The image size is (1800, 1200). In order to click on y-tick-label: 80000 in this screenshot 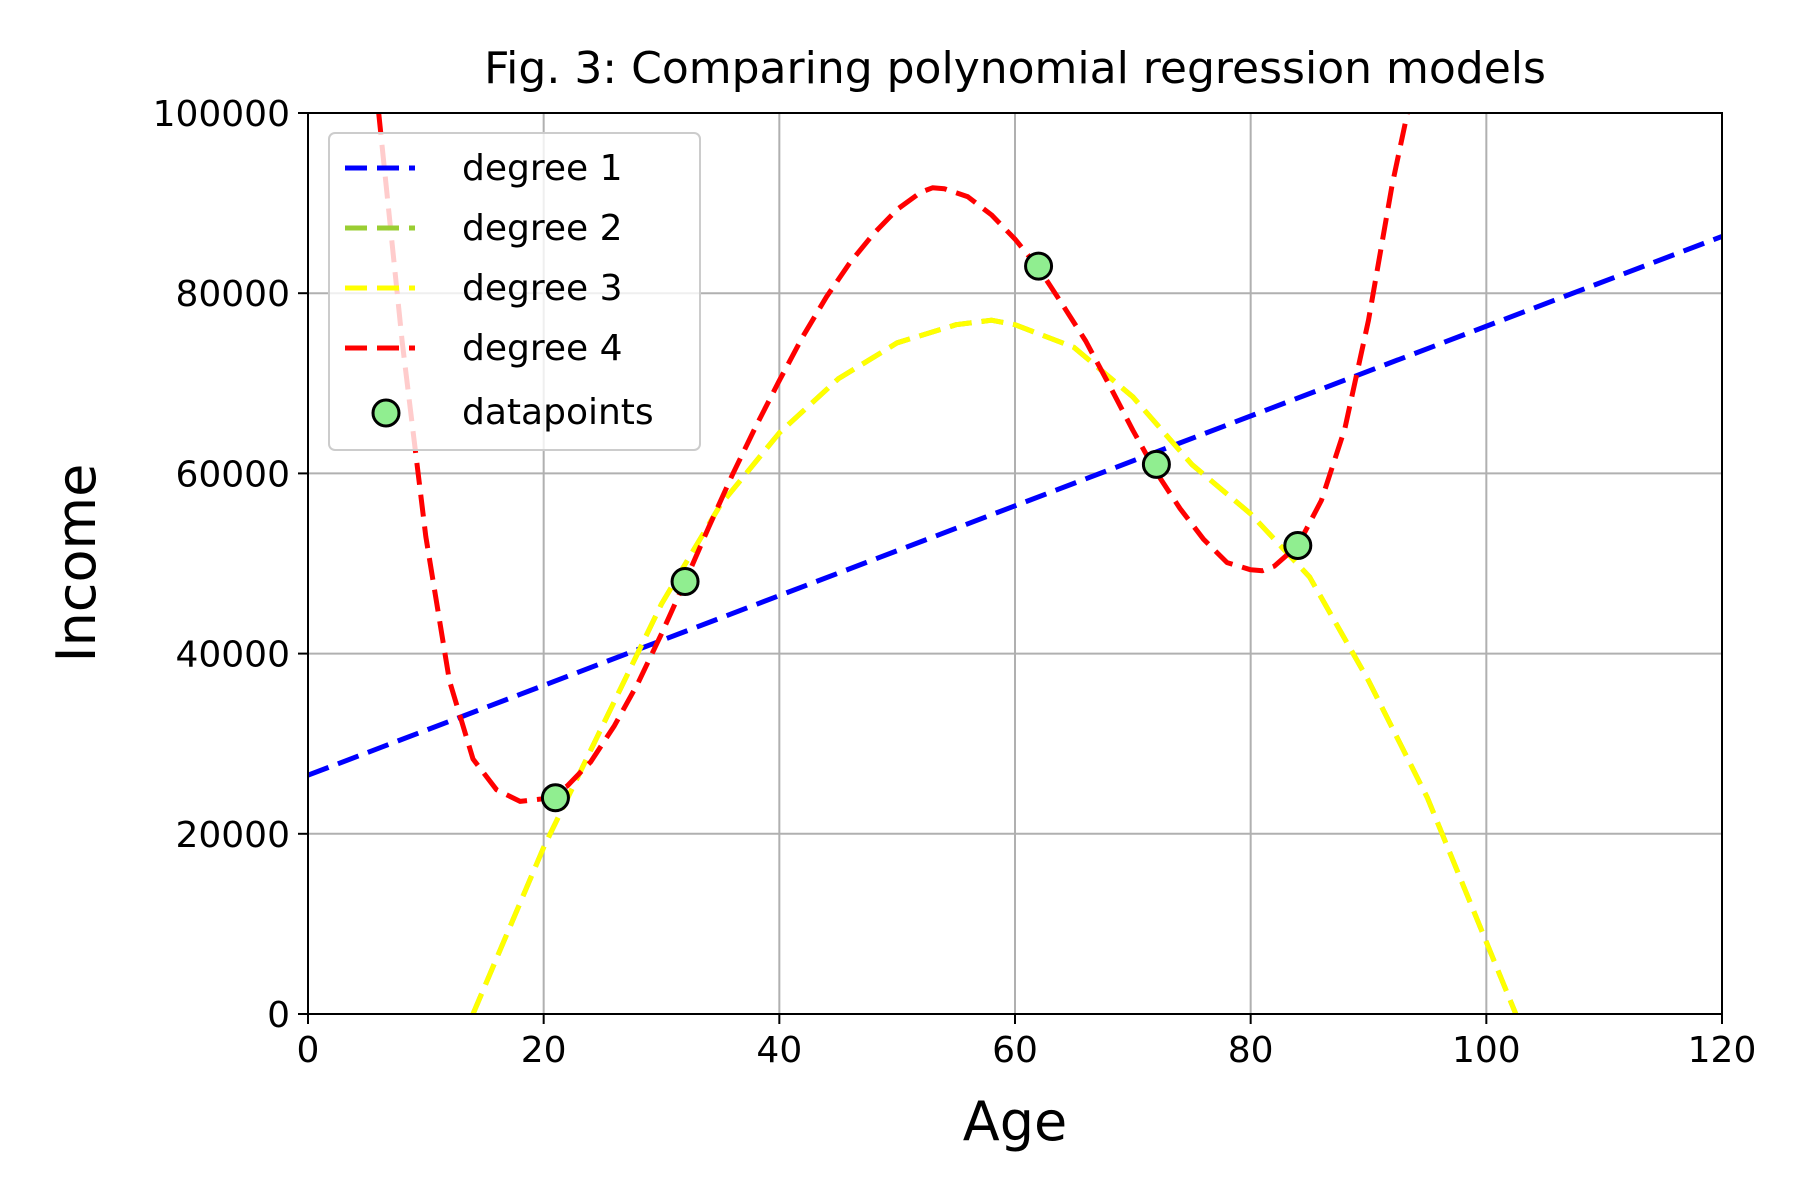, I will do `click(232, 294)`.